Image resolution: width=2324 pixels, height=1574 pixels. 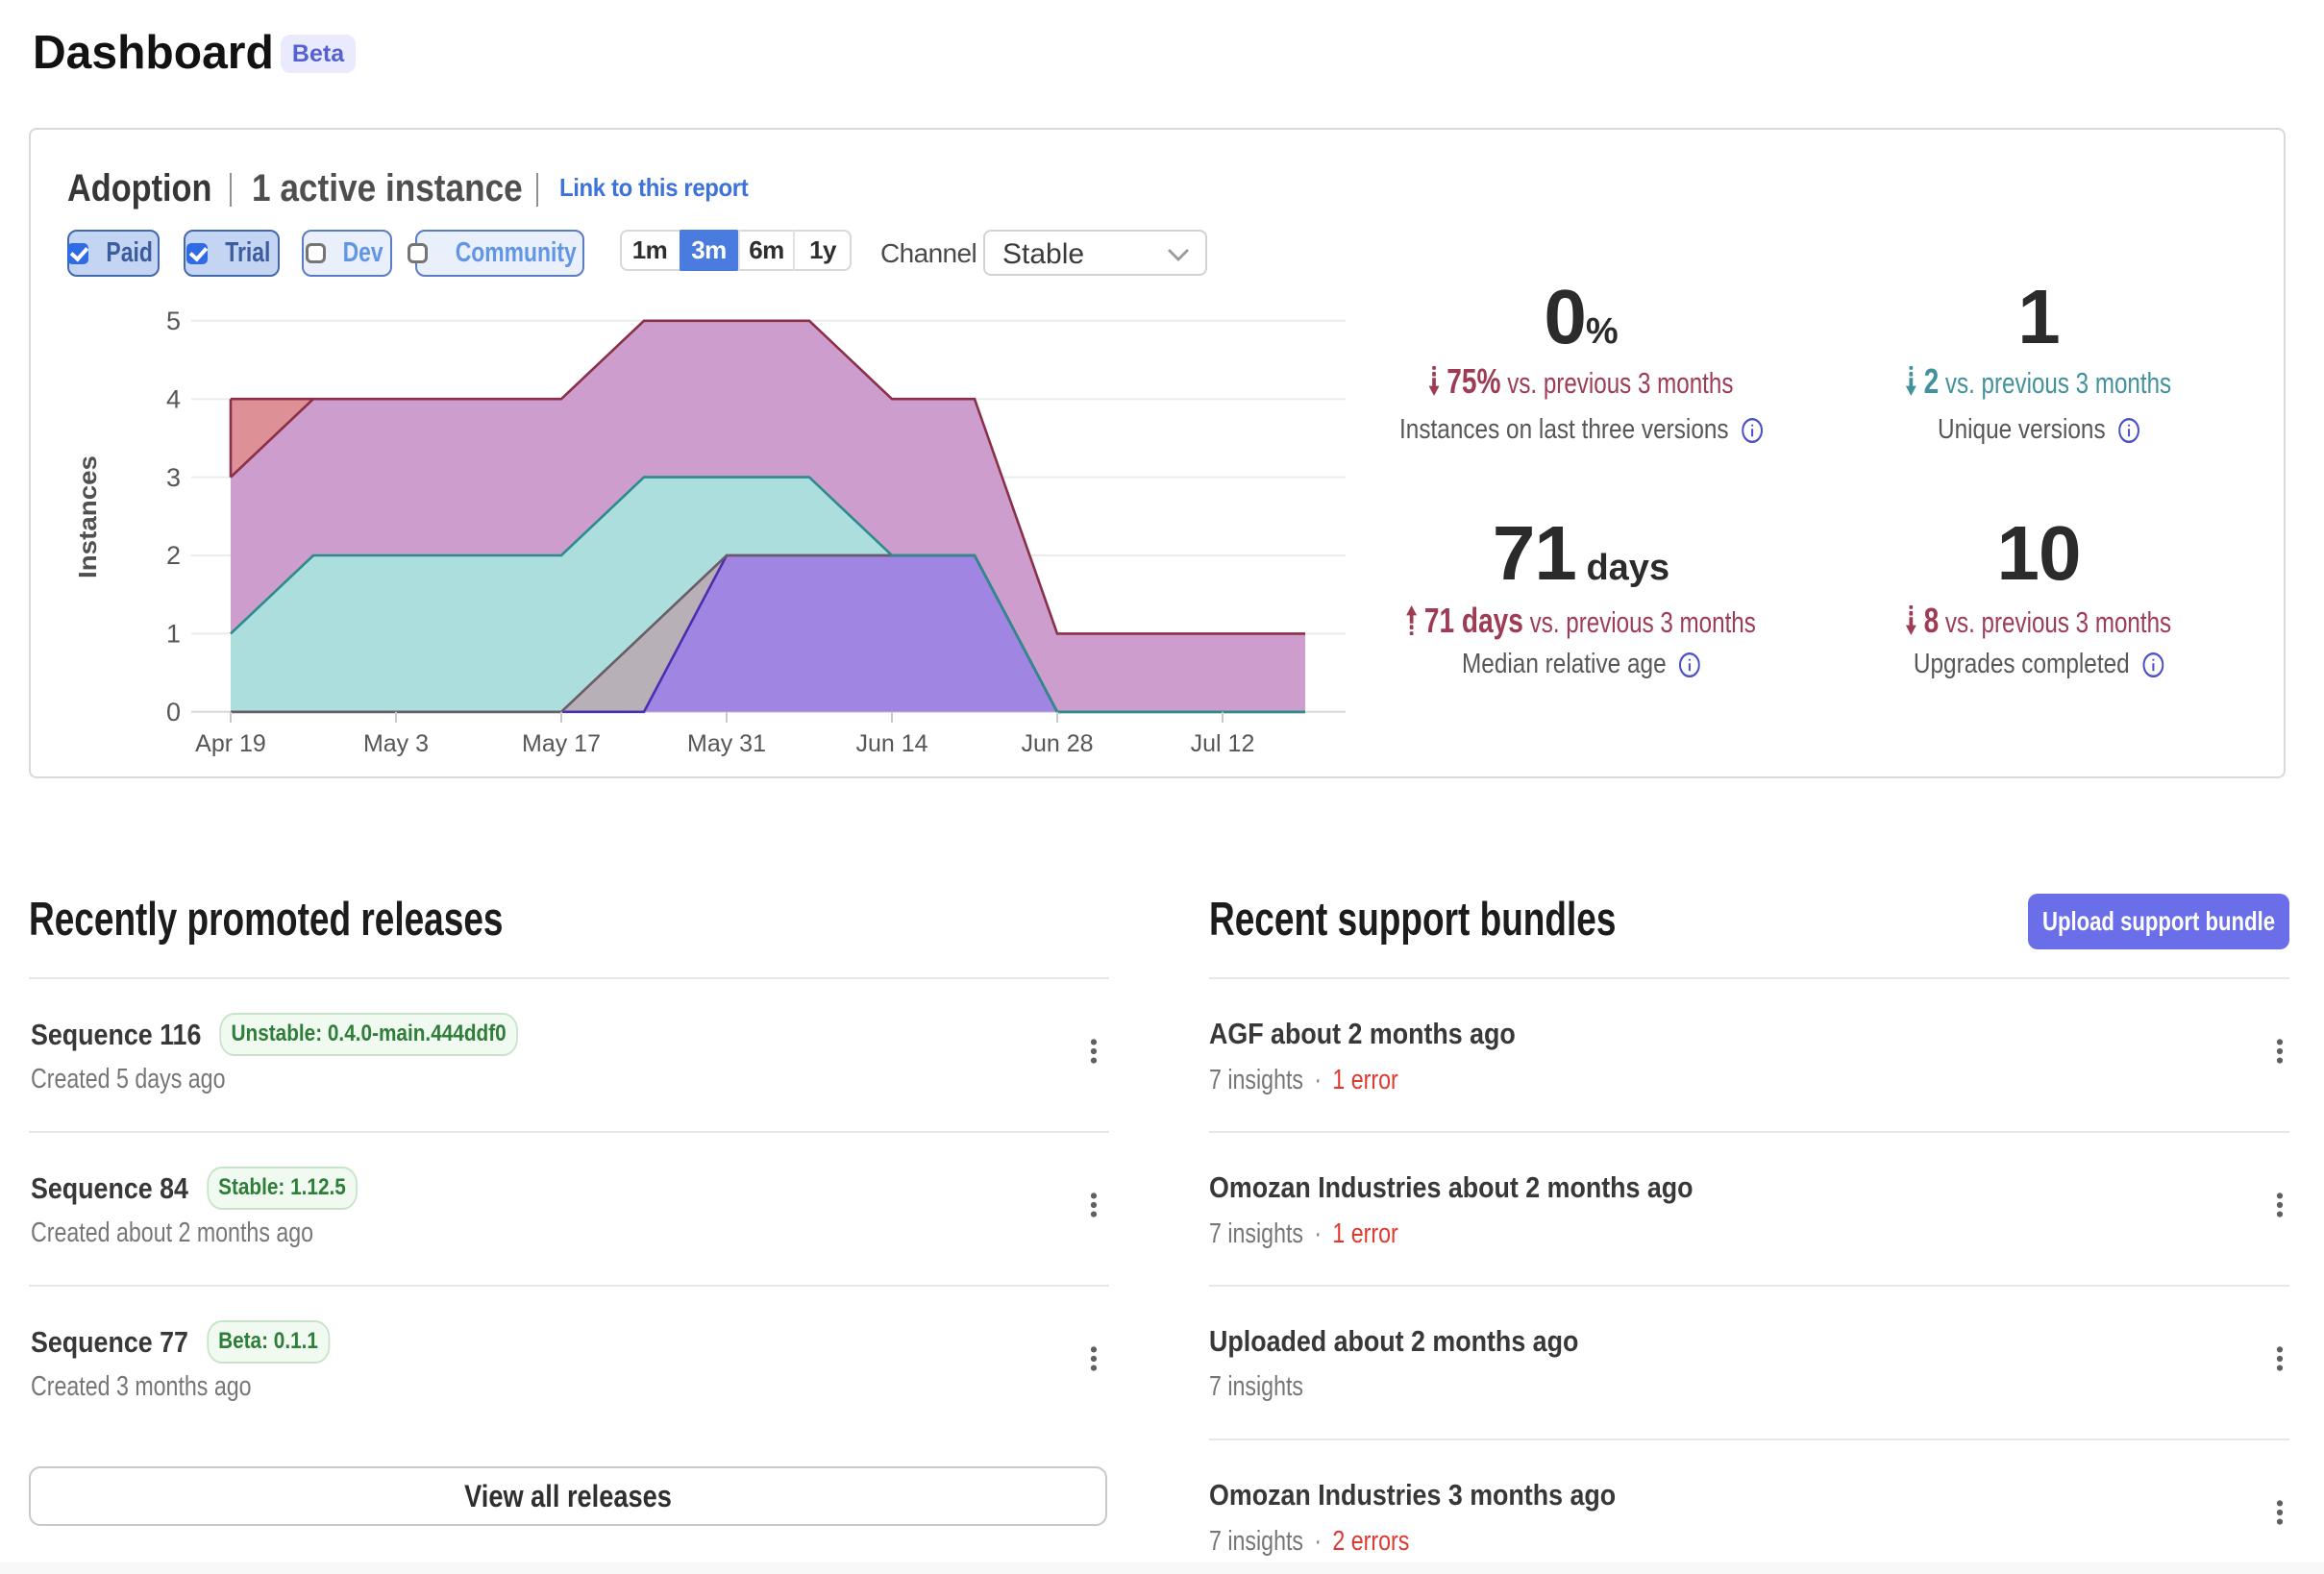 I want to click on svg-text: 3, so click(x=173, y=477).